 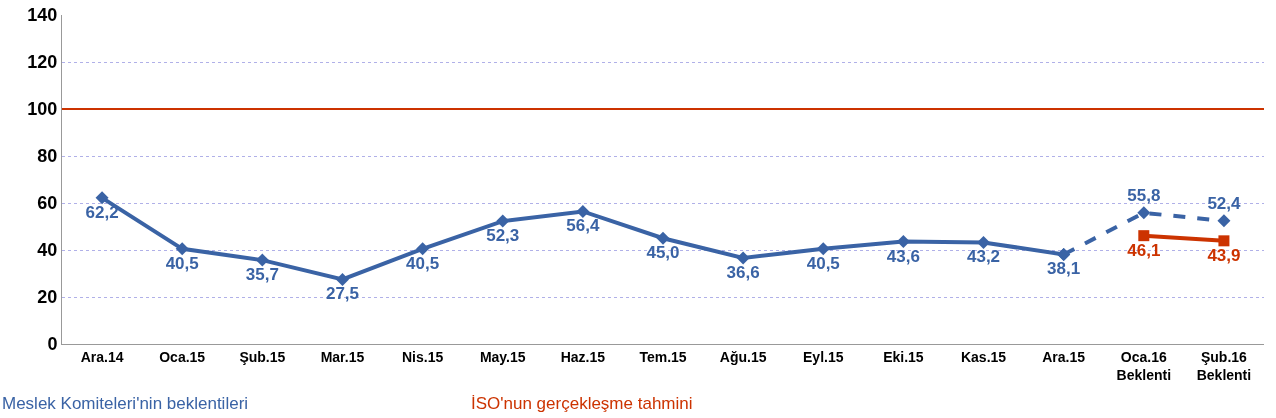 What do you see at coordinates (42, 62) in the screenshot?
I see `y-tick-label: 120` at bounding box center [42, 62].